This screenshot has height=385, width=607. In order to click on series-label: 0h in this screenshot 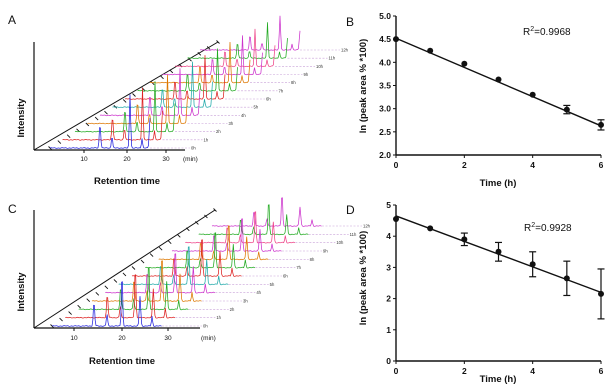, I will do `click(193, 148)`.